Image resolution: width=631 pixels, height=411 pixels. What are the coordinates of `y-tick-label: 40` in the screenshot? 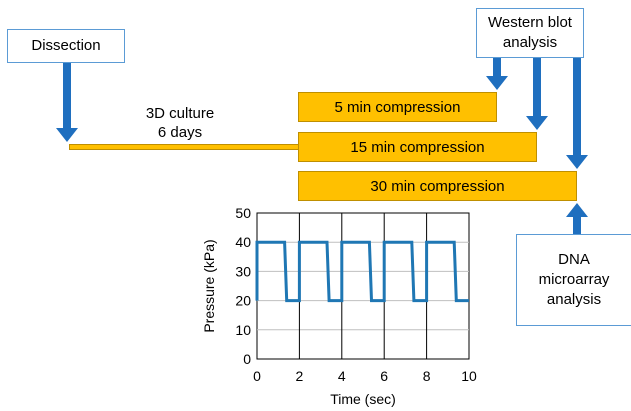 It's located at (243, 242).